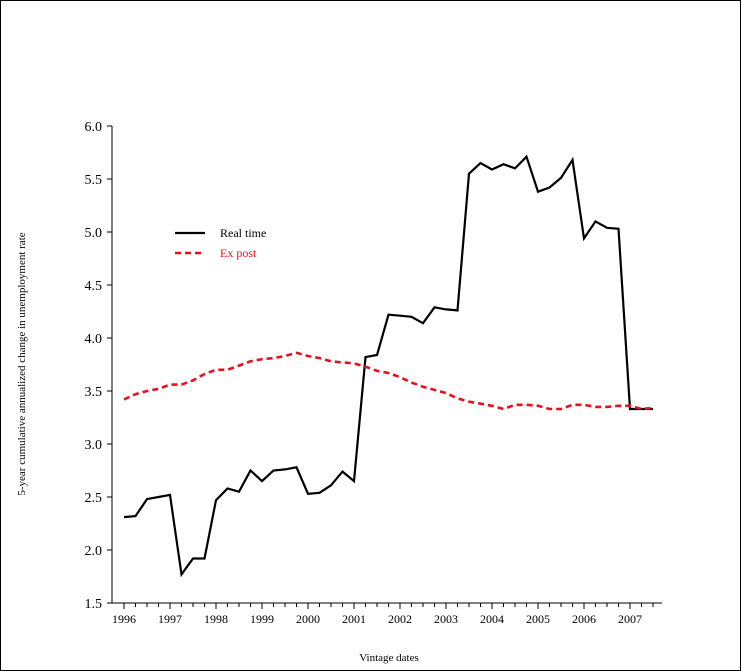  Describe the element at coordinates (262, 619) in the screenshot. I see `x-tick-label: 1999` at that location.